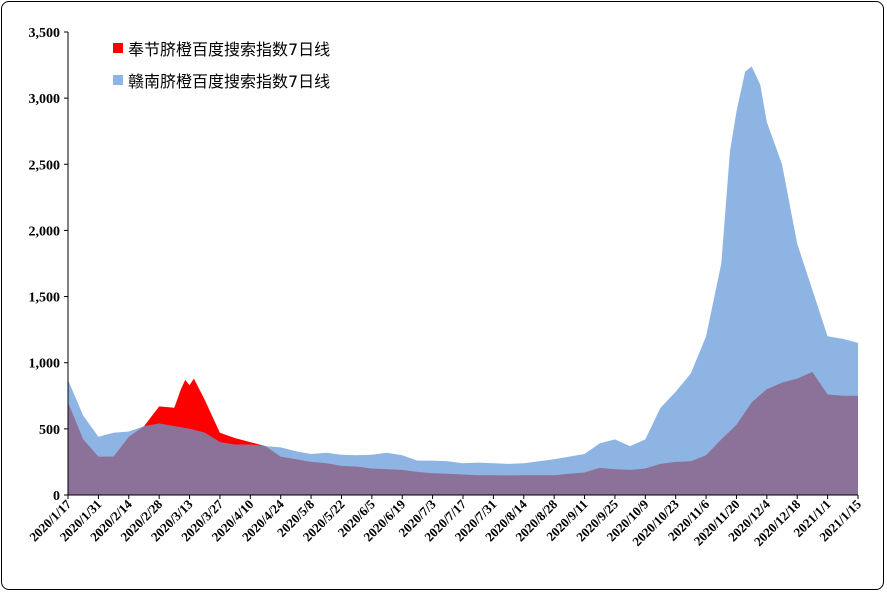 This screenshot has width=887, height=593. I want to click on y-tick-label: 2,500, so click(45, 165).